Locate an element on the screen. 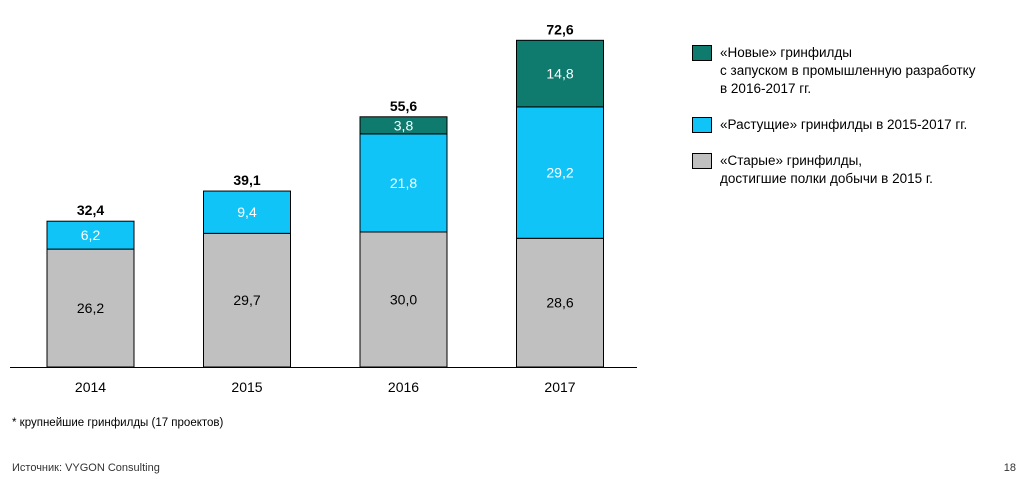  data-label: 6,2 is located at coordinates (91, 235).